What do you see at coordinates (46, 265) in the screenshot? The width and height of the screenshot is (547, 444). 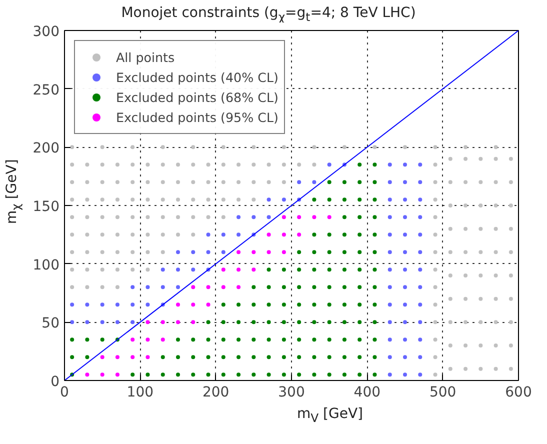 I see `y-tick-label: 100` at bounding box center [46, 265].